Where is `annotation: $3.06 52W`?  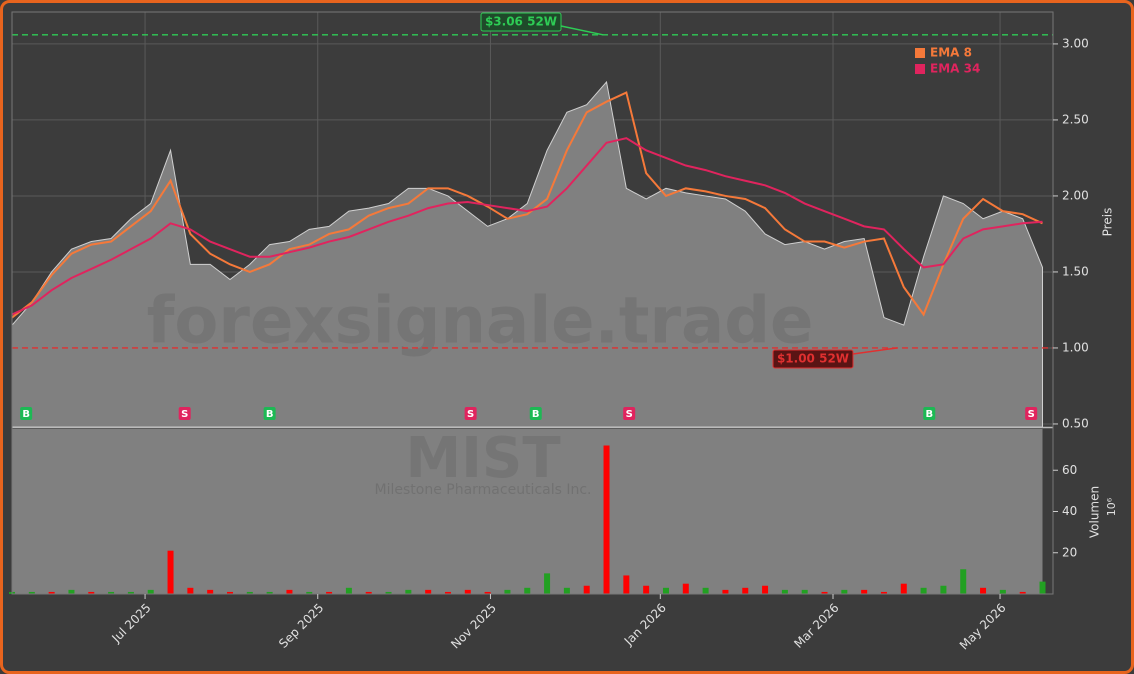 annotation: $3.06 52W is located at coordinates (521, 22).